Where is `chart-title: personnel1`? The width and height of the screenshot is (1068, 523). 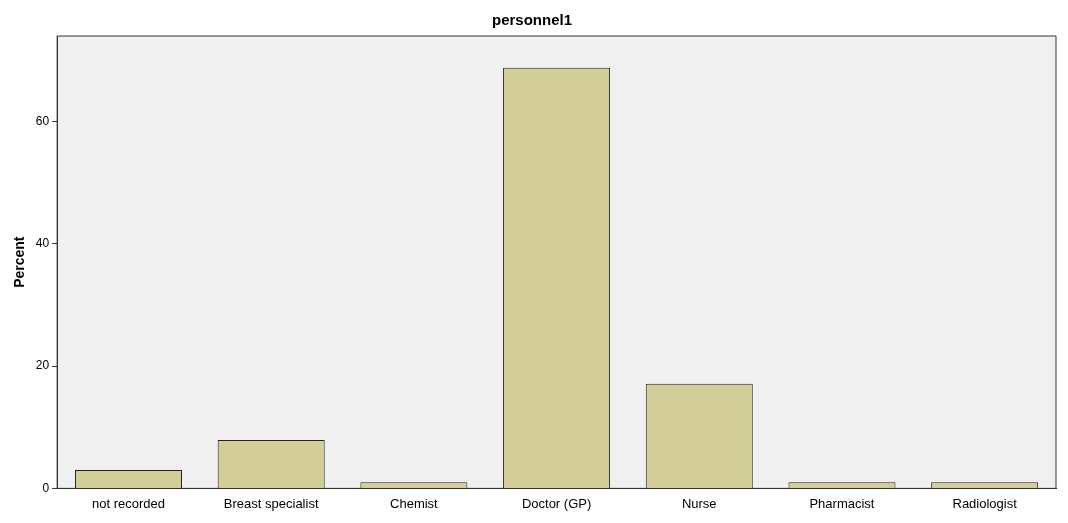
chart-title: personnel1 is located at coordinates (532, 20).